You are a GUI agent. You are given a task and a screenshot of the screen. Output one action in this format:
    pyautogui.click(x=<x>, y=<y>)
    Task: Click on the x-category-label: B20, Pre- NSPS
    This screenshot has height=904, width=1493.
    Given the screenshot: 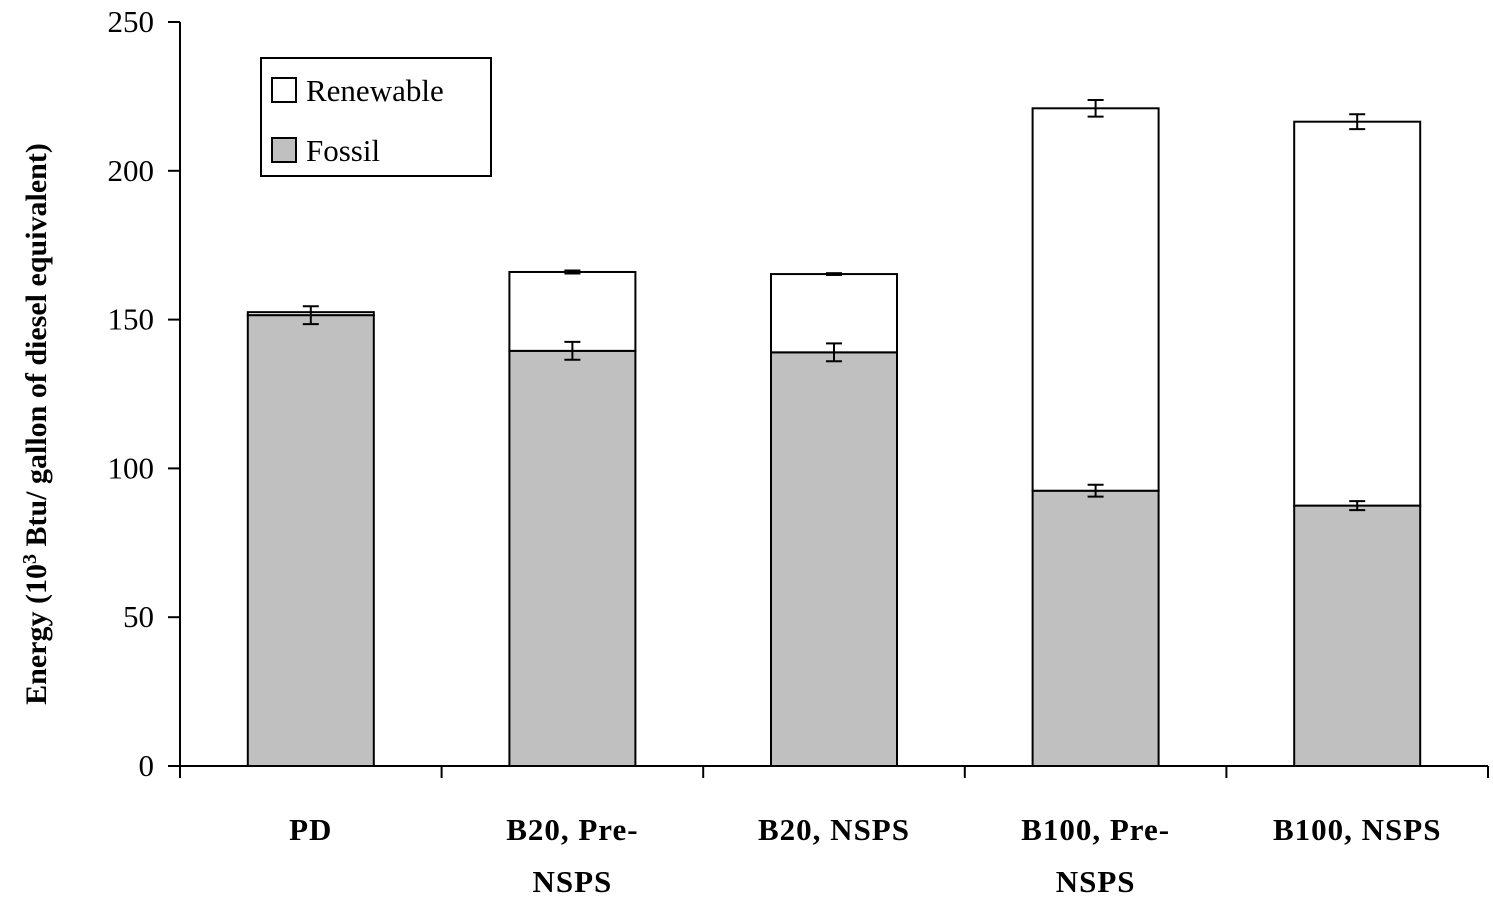 What is the action you would take?
    pyautogui.click(x=572, y=855)
    